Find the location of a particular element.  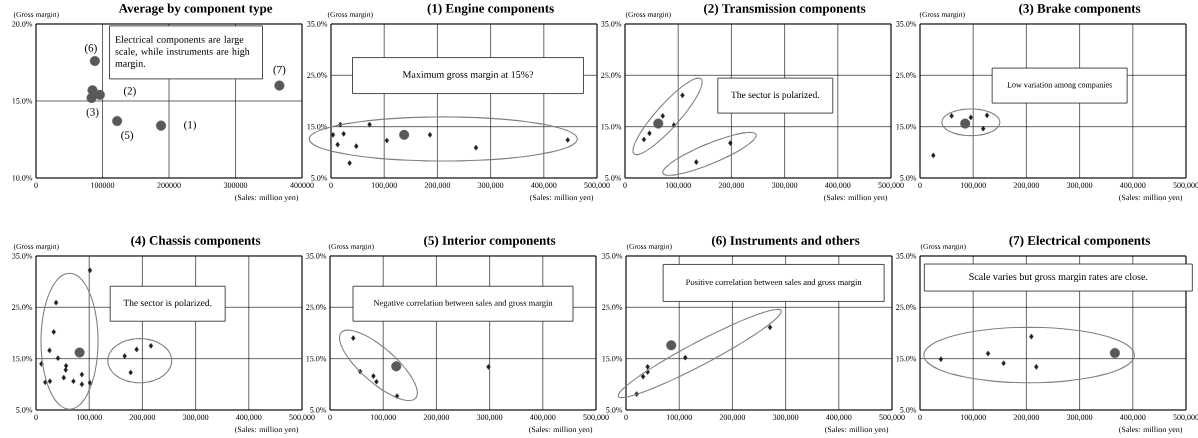

annotation: Low variation among companies is located at coordinates (1059, 86).